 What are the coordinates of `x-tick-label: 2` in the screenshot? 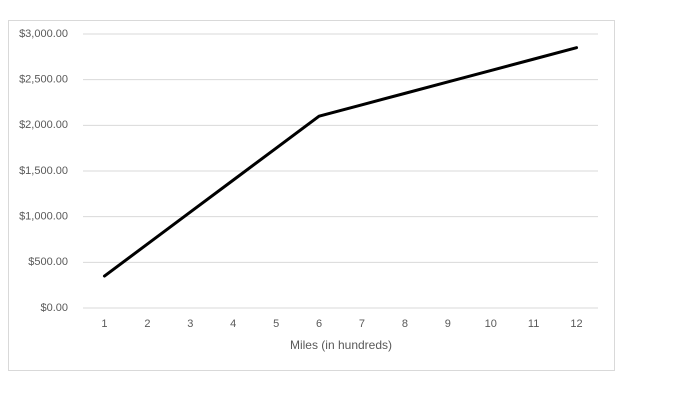 It's located at (147, 324).